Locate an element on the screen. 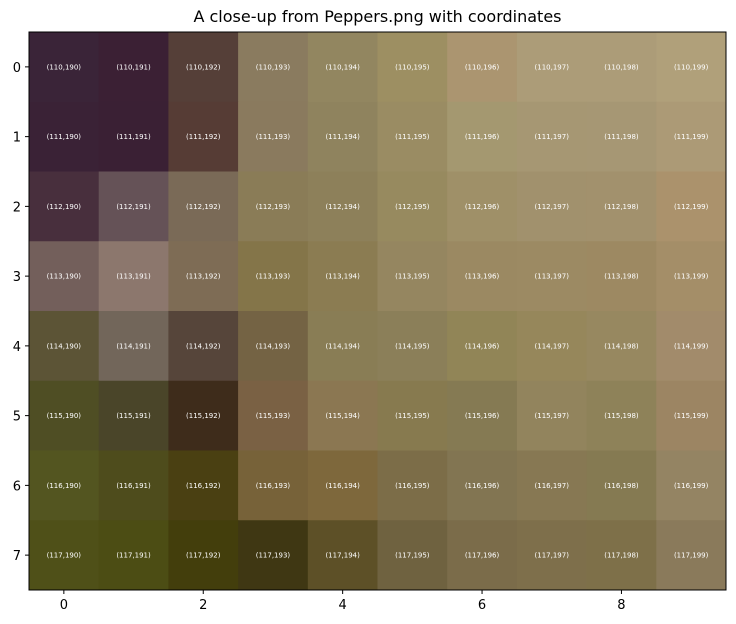  cell-label: (113,190) is located at coordinates (64, 277).